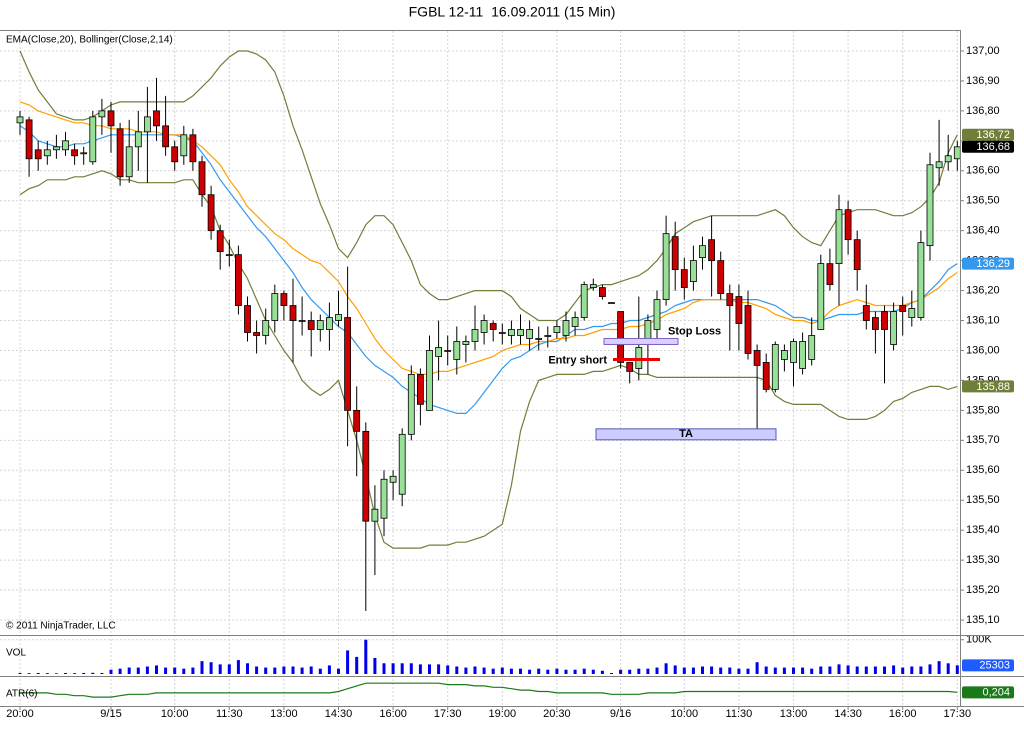 Image resolution: width=1024 pixels, height=745 pixels. What do you see at coordinates (993, 387) in the screenshot?
I see `price-tag-label: 135,88` at bounding box center [993, 387].